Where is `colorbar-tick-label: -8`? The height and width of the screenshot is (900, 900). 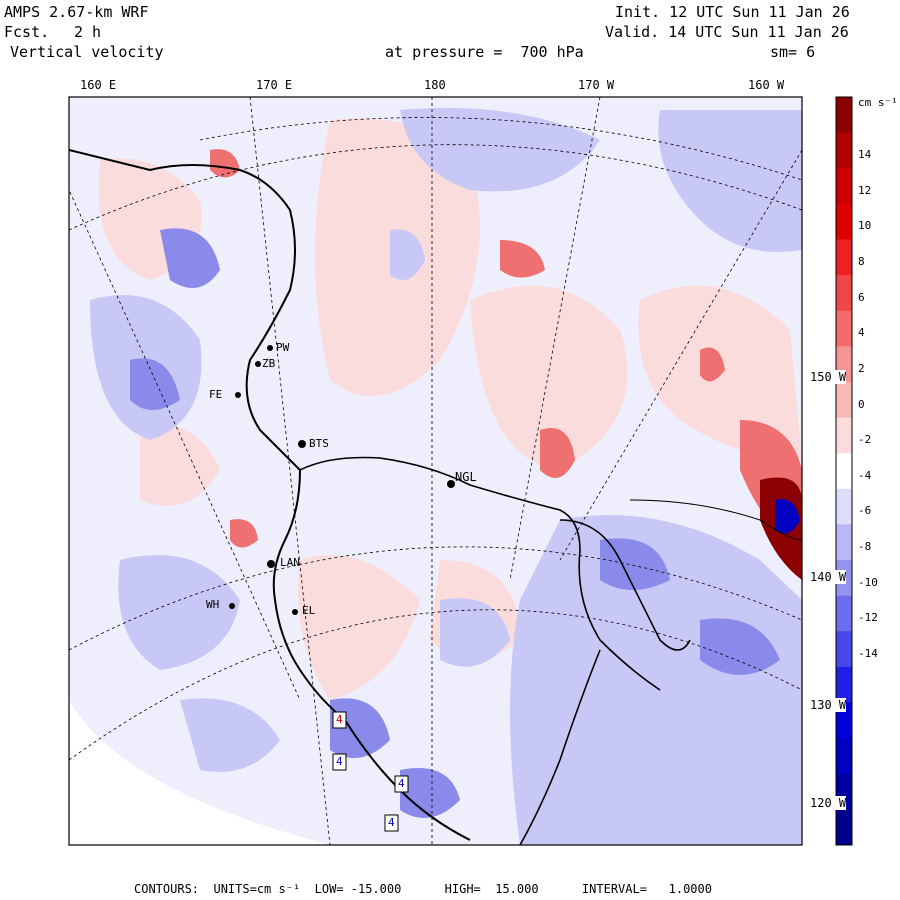 colorbar-tick-label: -8 is located at coordinates (865, 547).